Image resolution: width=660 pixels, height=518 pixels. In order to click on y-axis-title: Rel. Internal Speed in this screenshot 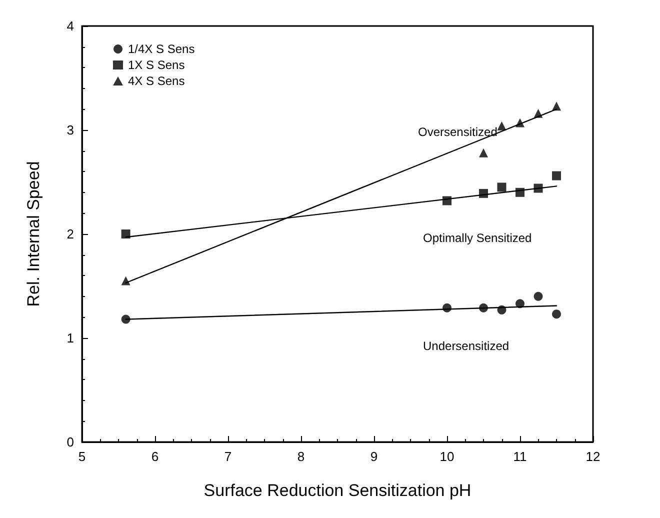, I will do `click(33, 234)`.